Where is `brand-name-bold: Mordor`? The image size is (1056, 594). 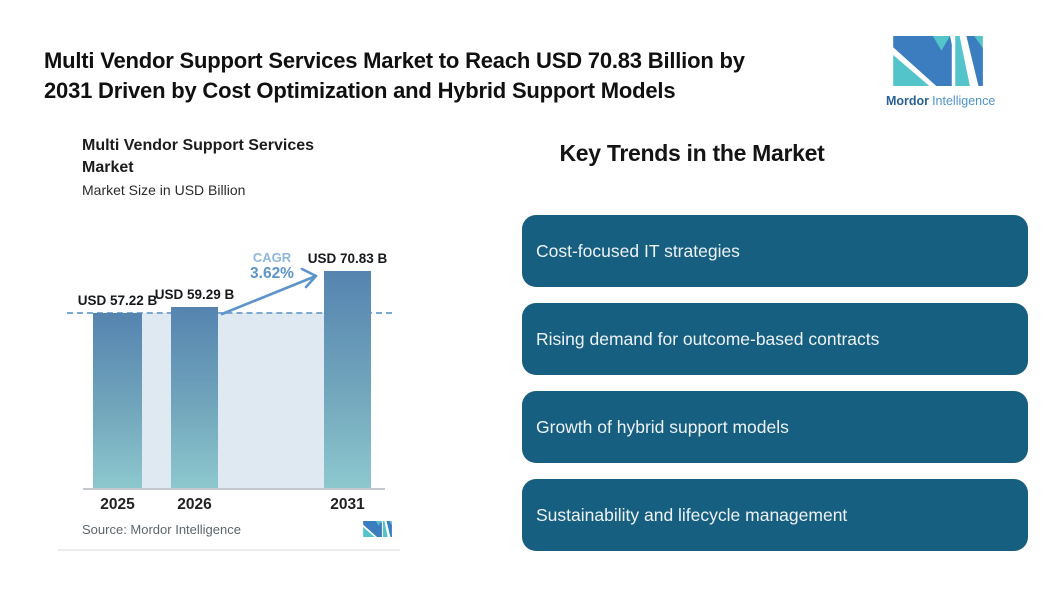
brand-name-bold: Mordor is located at coordinates (908, 101).